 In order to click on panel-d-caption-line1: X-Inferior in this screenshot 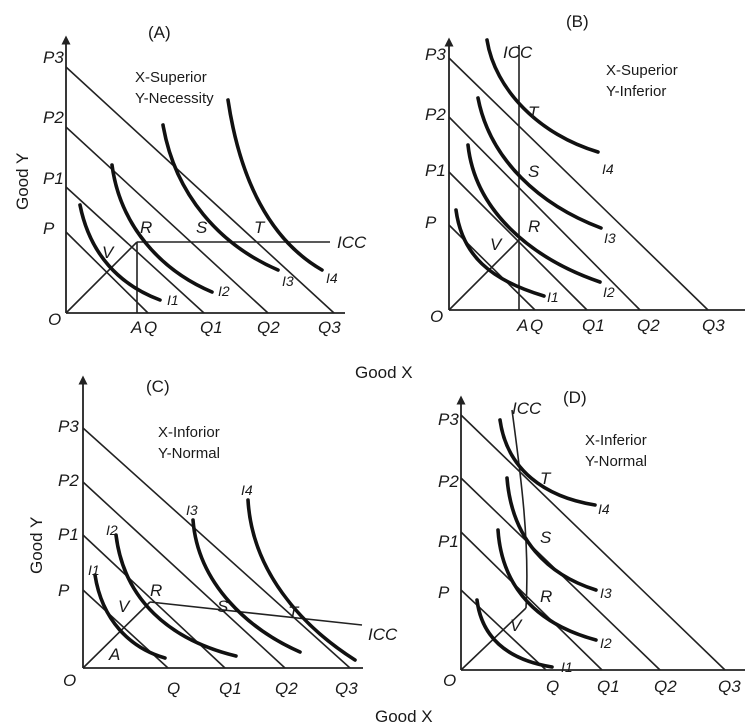, I will do `click(616, 440)`.